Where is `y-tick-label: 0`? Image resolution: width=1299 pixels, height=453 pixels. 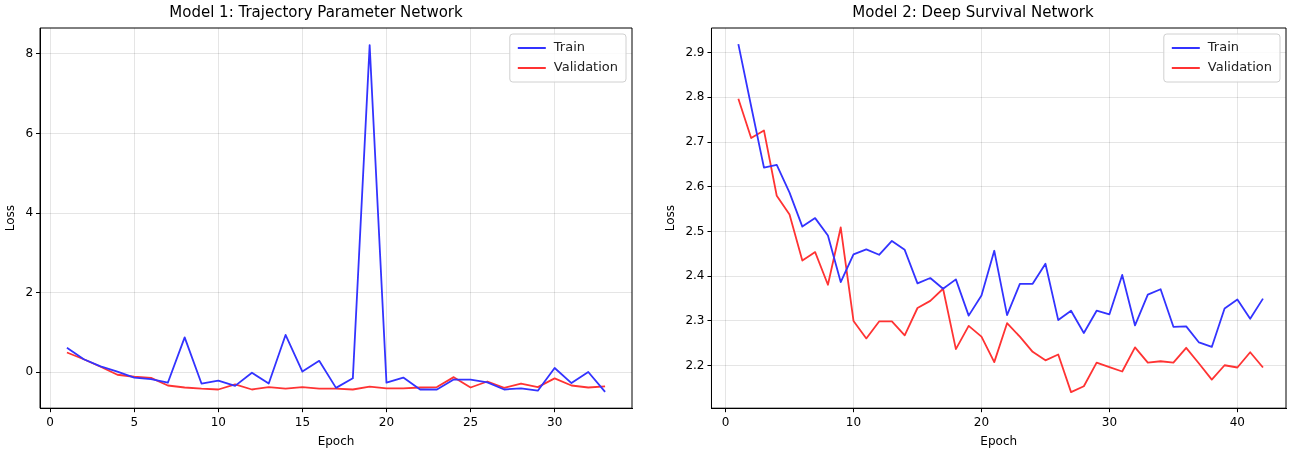 y-tick-label: 0 is located at coordinates (29, 371).